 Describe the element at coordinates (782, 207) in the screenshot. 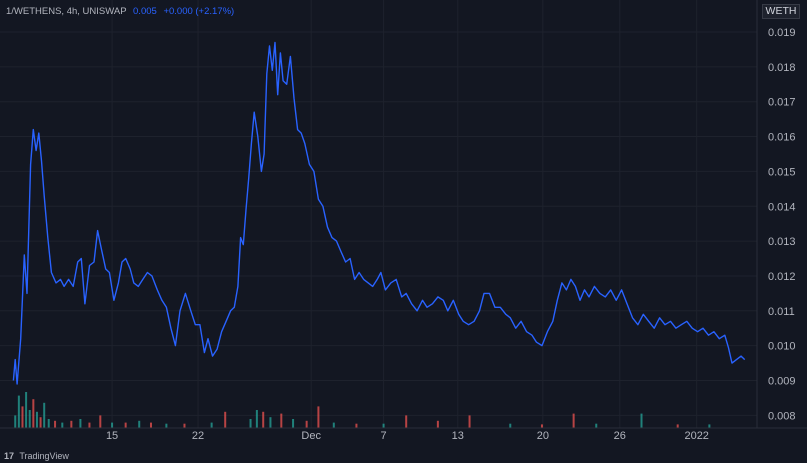

I see `y-tick-label: 0.014` at that location.